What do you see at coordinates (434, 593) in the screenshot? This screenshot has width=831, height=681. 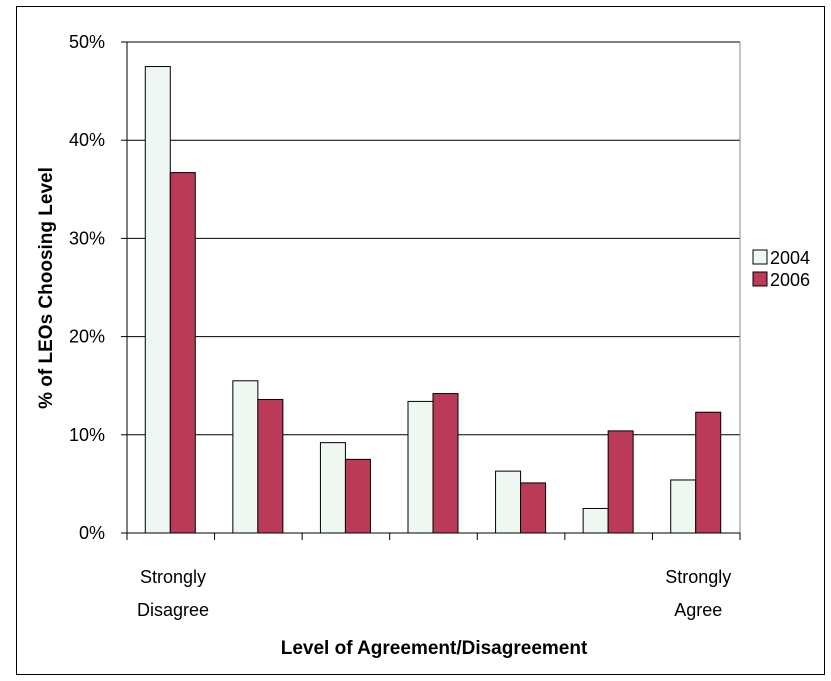 I see `x-annotations: Strongly Disagree Strongly Agree` at bounding box center [434, 593].